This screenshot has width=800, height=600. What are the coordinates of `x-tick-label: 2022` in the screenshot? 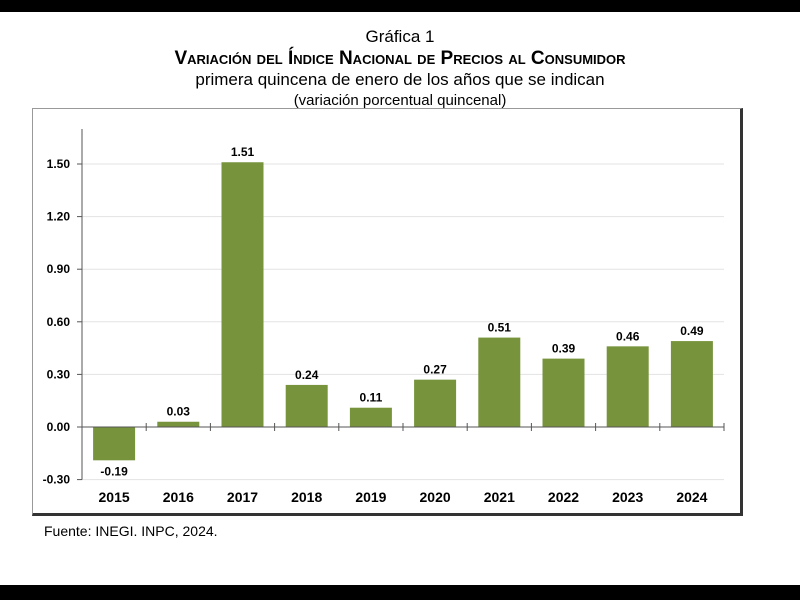 It's located at (563, 497).